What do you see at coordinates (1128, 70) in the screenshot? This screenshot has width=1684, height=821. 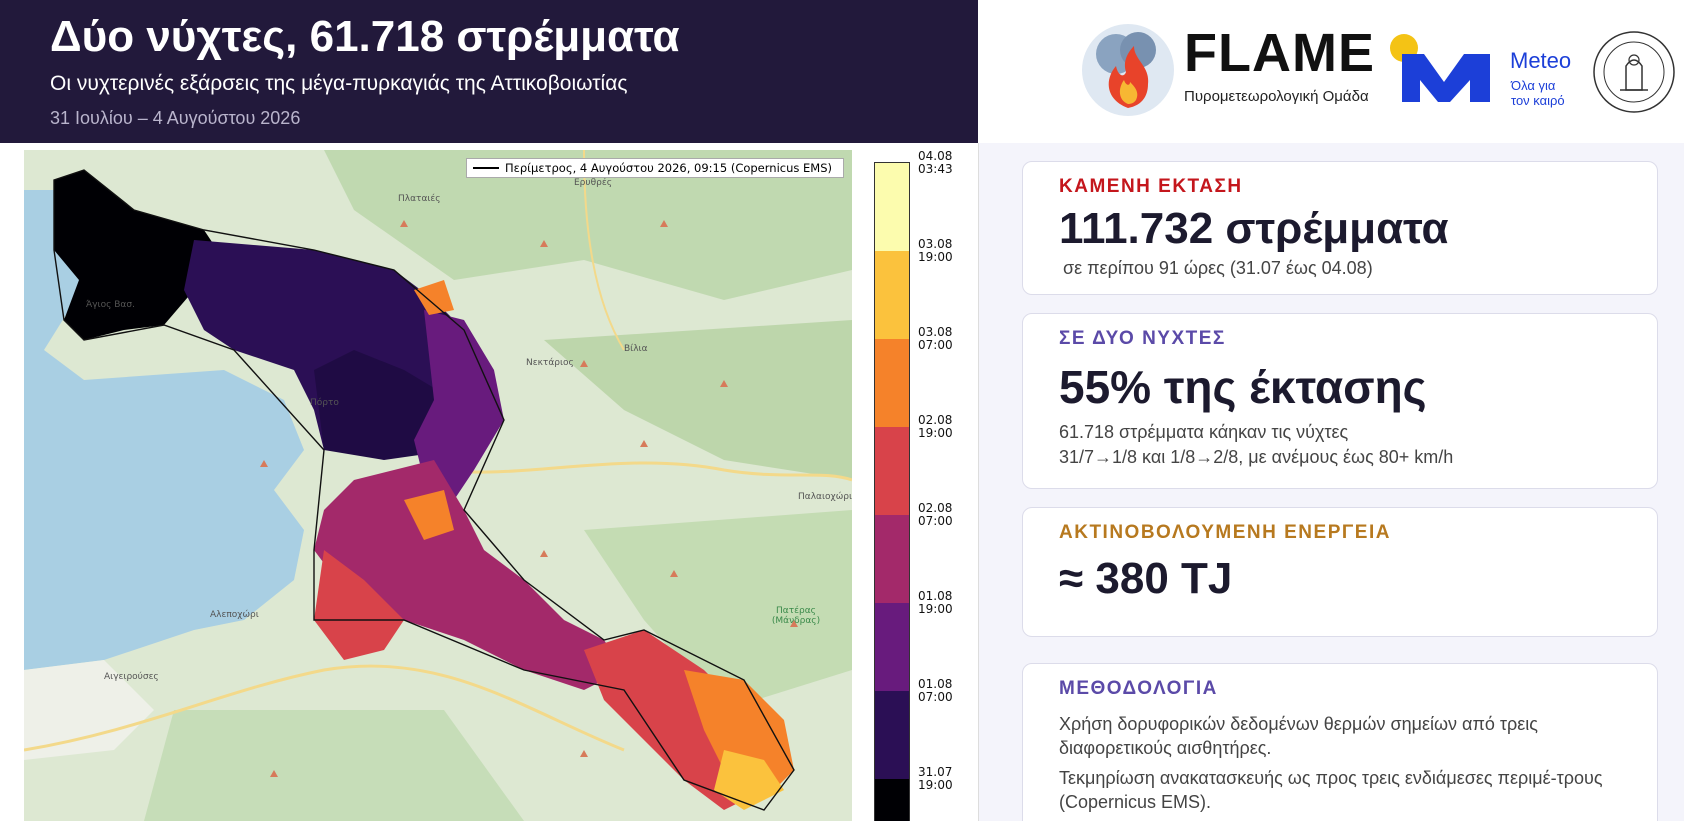 I see `flame-logo-icon` at bounding box center [1128, 70].